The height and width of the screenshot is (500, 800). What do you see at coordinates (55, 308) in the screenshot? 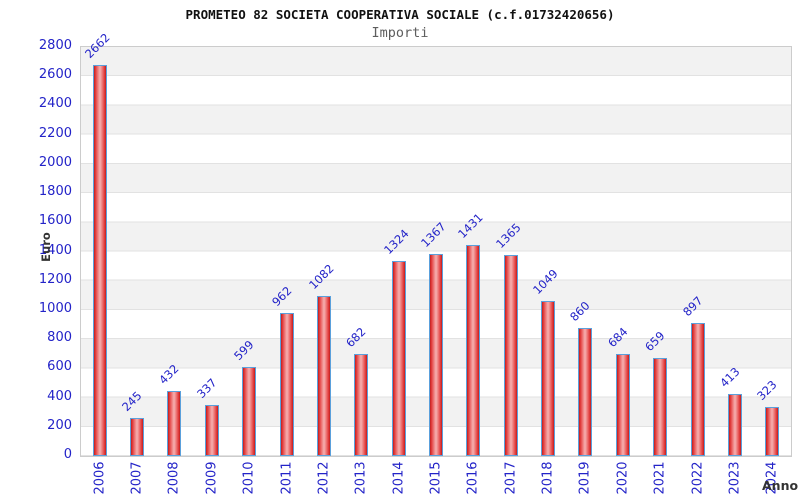
I see `y-tick-label: 1000` at bounding box center [55, 308].